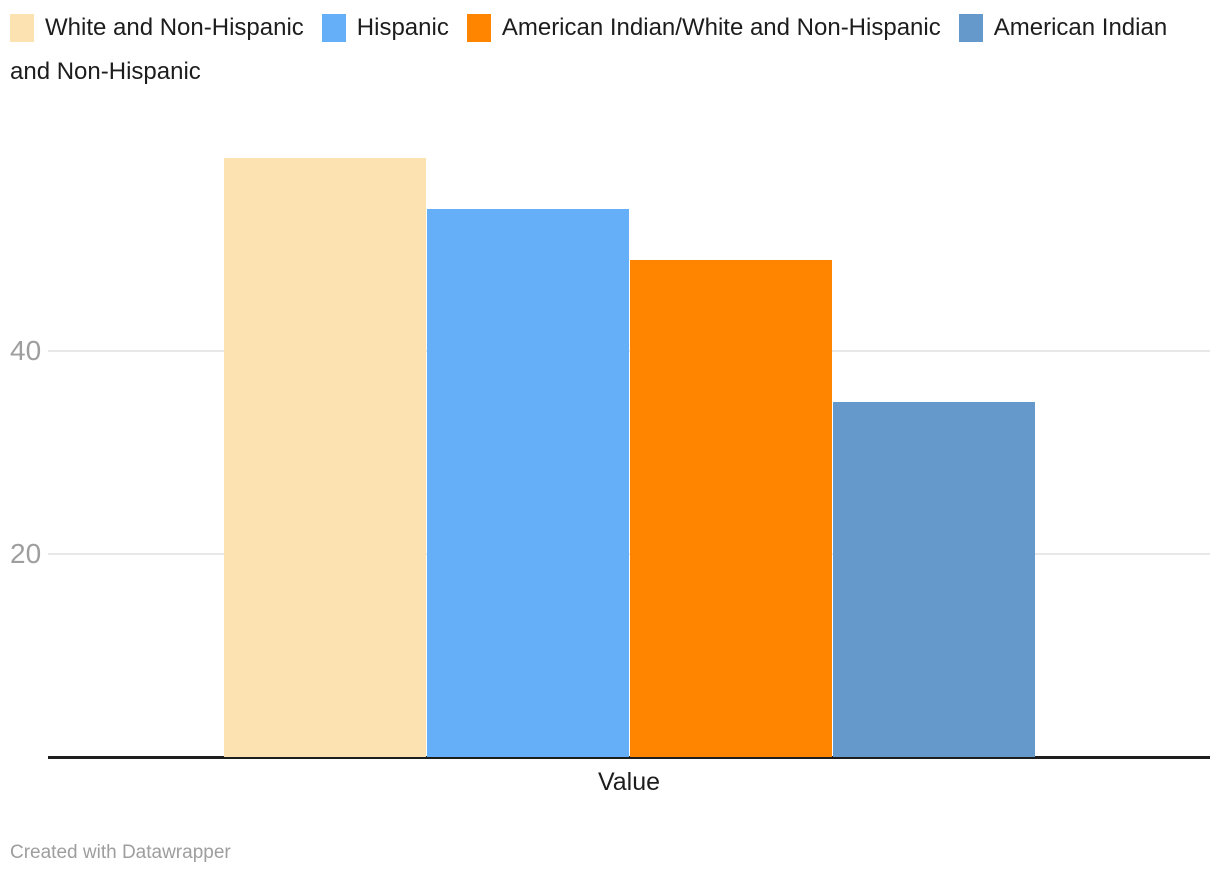 The image size is (1220, 880). Describe the element at coordinates (1080, 27) in the screenshot. I see `legend-label: American Indian` at that location.